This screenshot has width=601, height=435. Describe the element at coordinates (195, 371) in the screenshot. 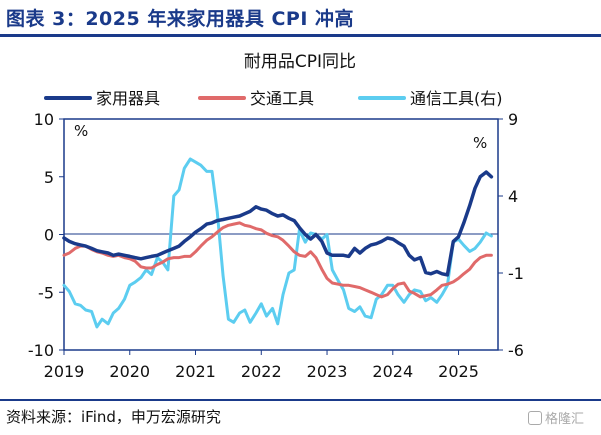

I see `x-tick-label: 2021` at that location.